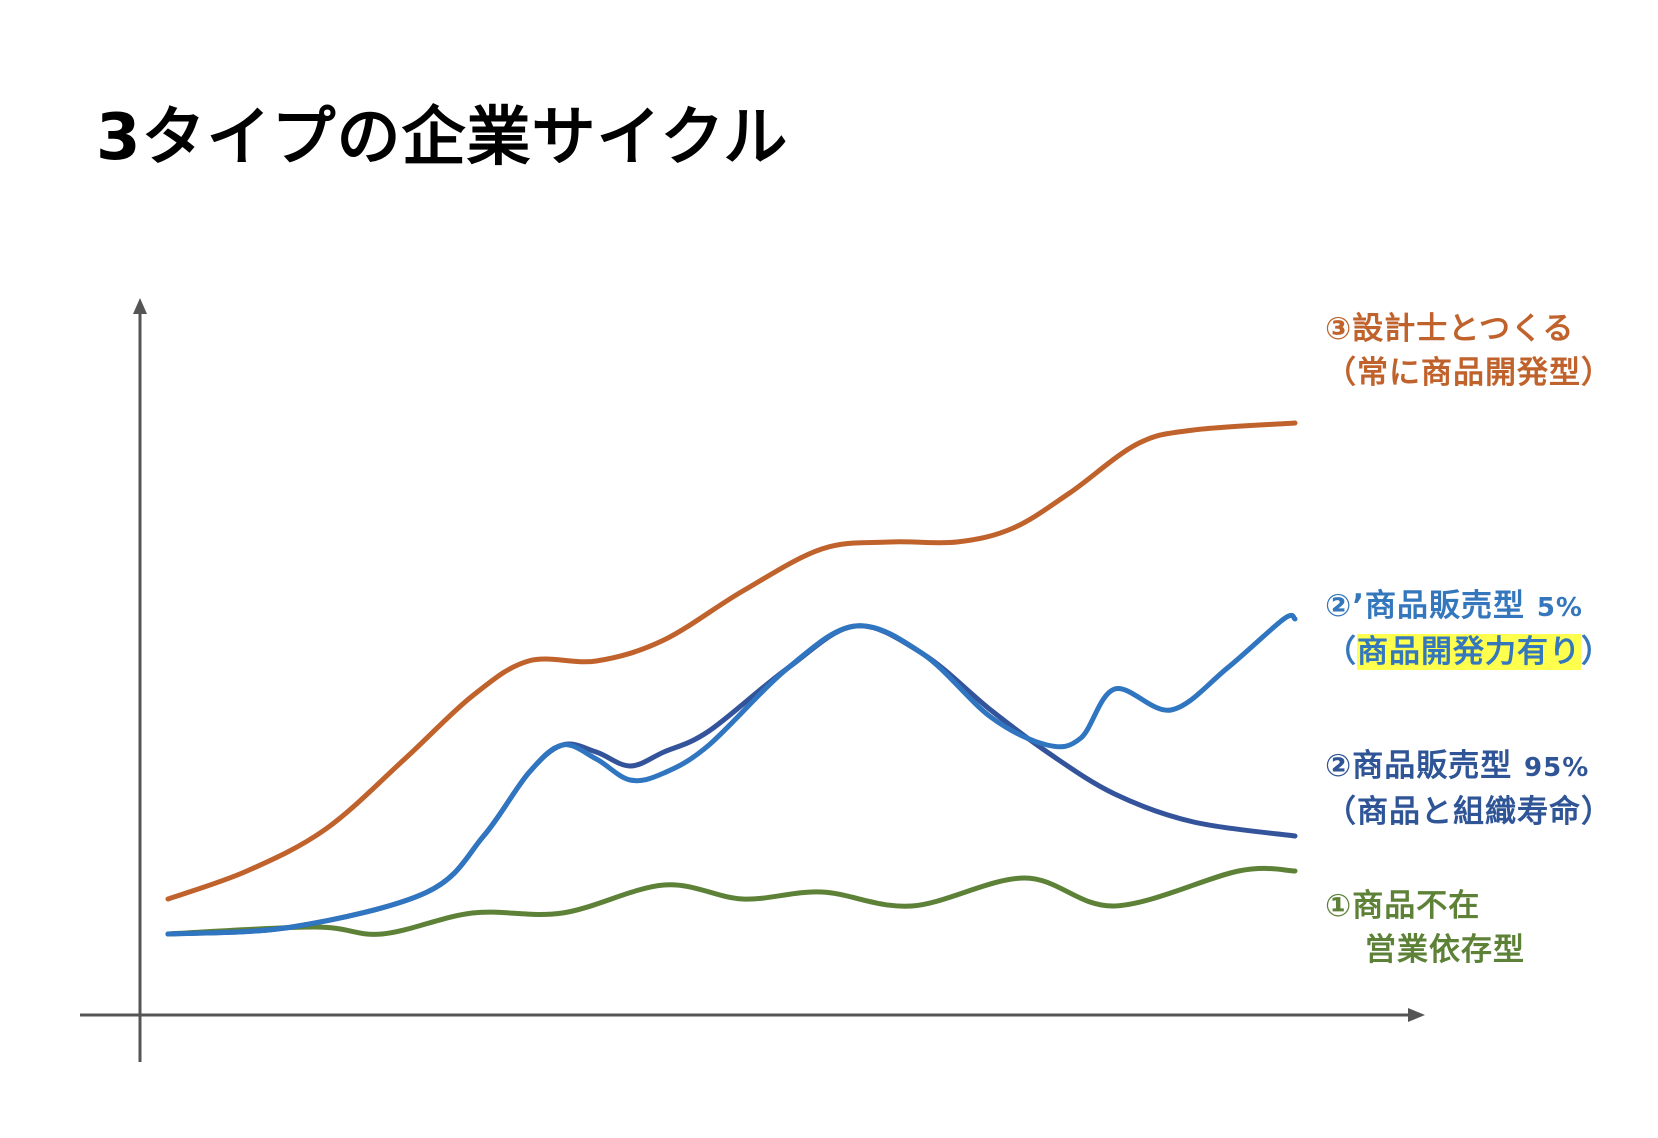 This screenshot has width=1658, height=1138. What do you see at coordinates (1425, 606) in the screenshot?
I see `label-type2-dash-name: ②’商品販売型` at bounding box center [1425, 606].